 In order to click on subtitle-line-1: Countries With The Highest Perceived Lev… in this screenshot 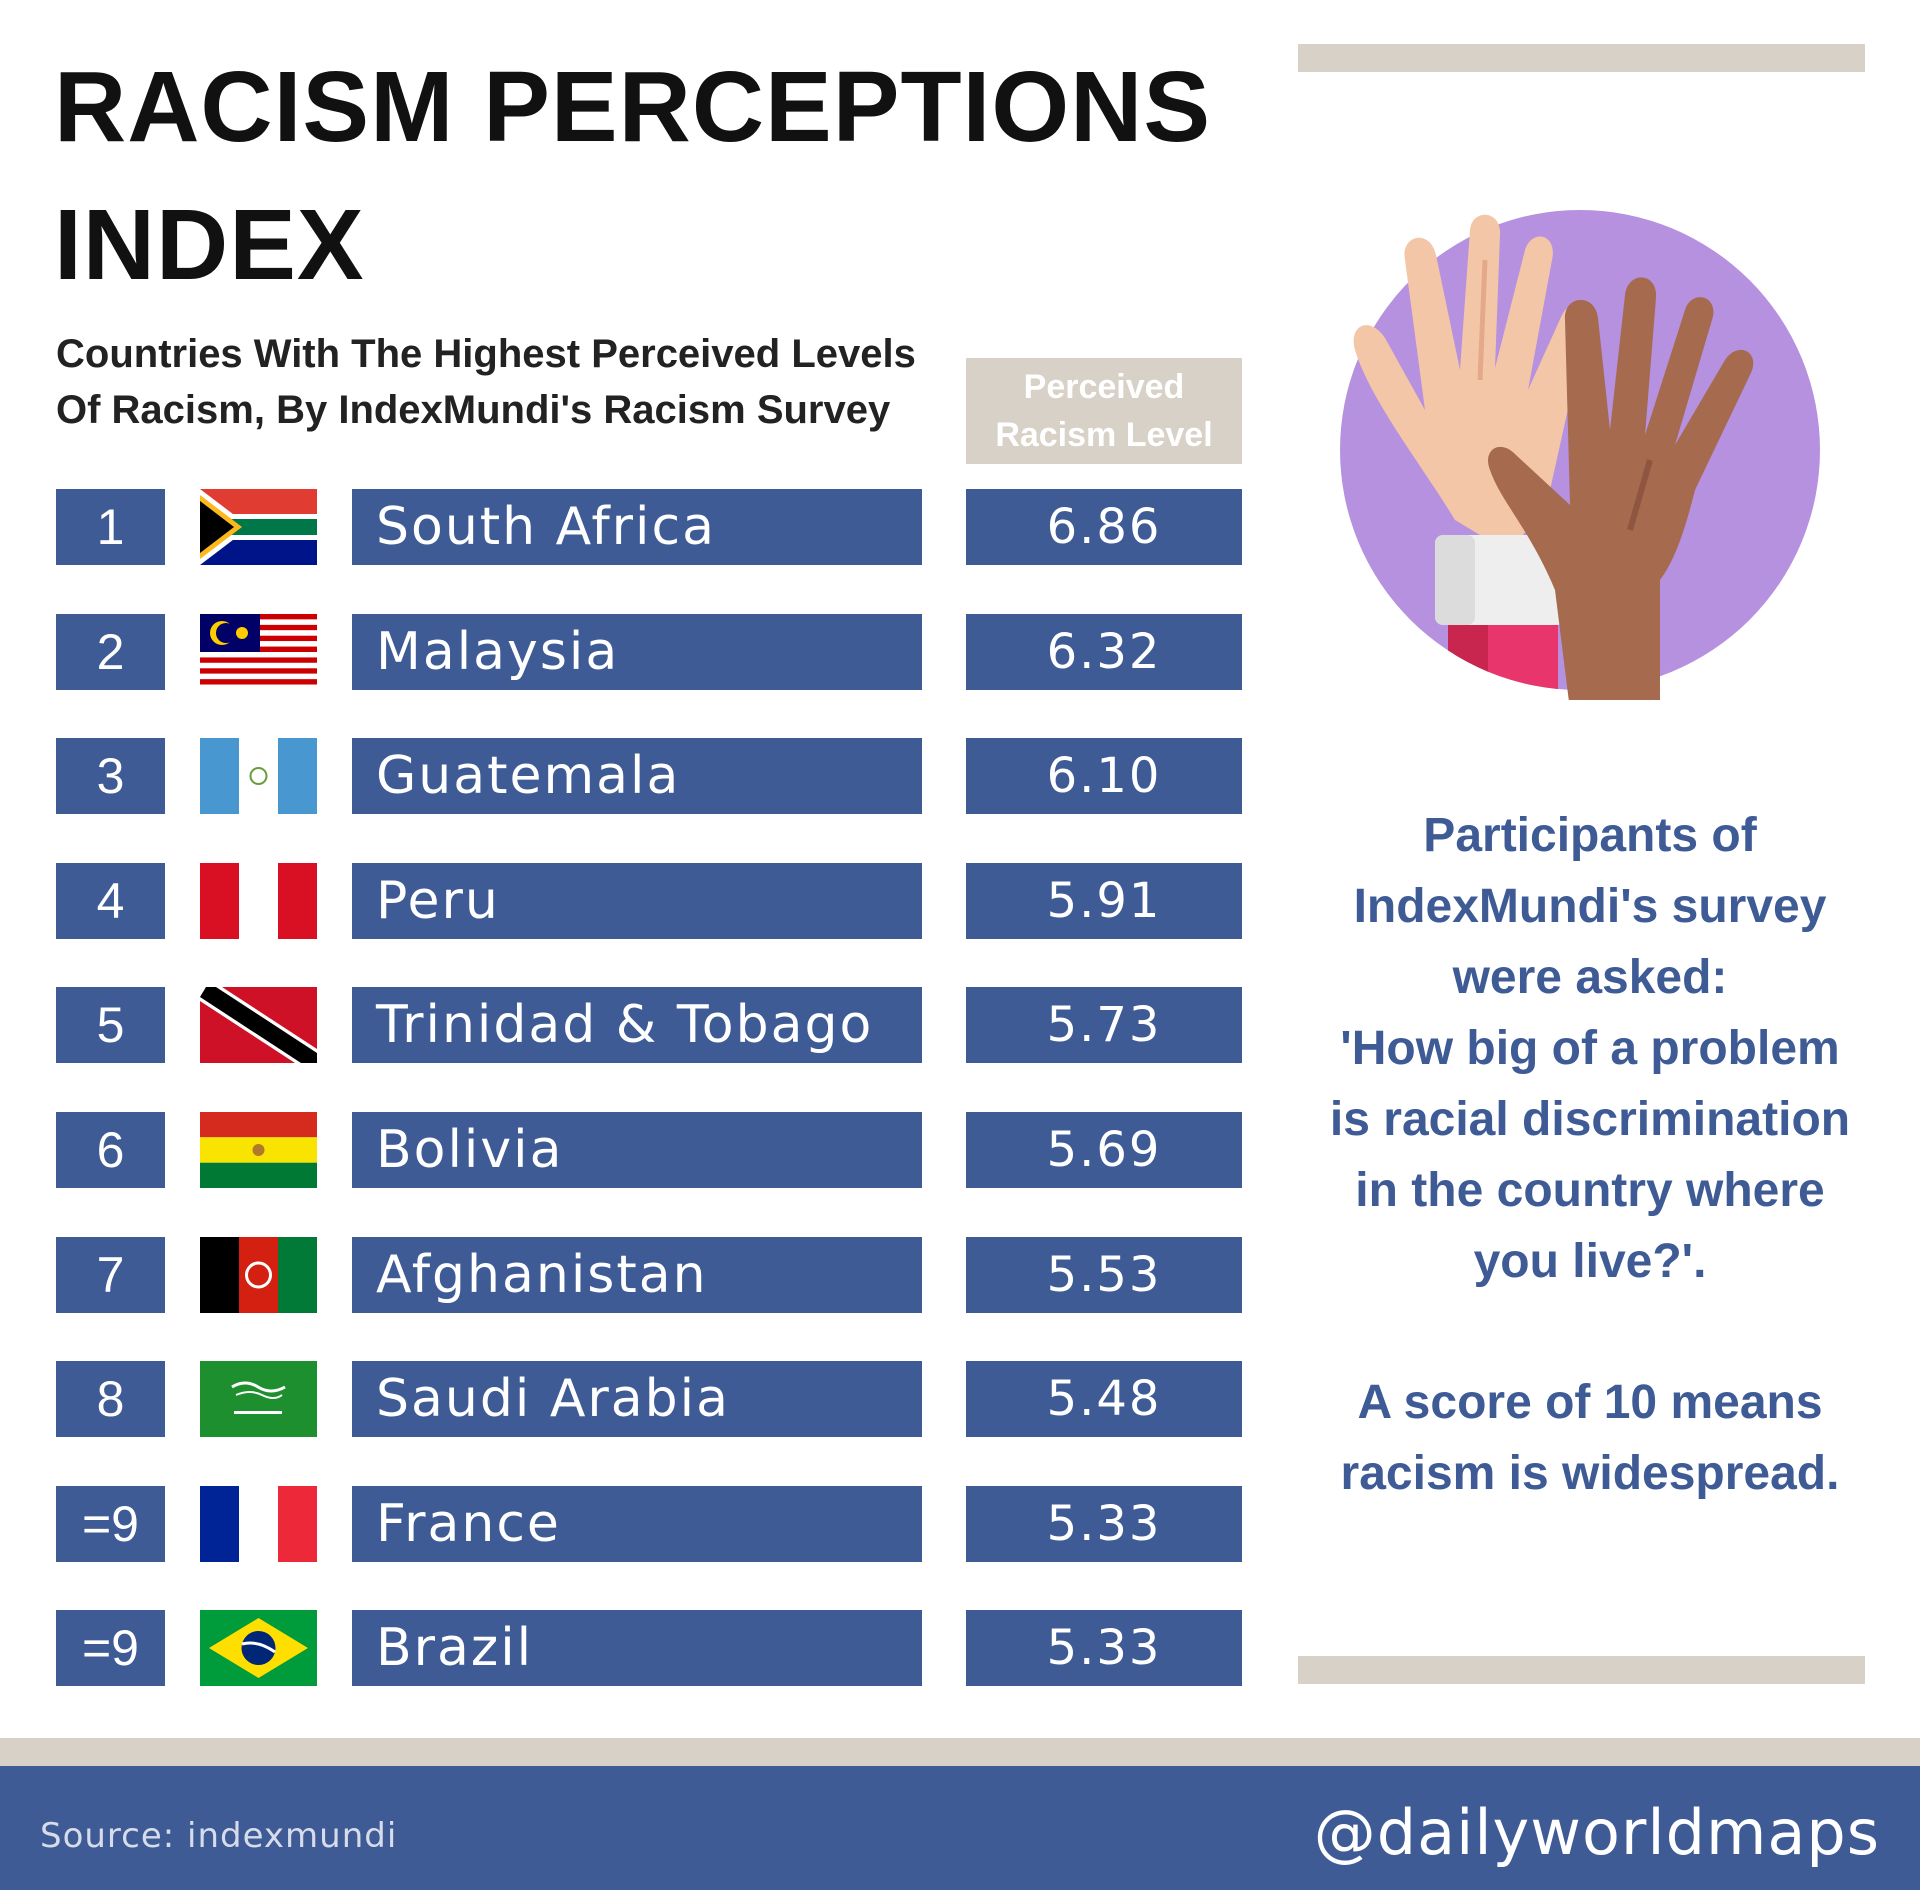, I will do `click(486, 354)`.